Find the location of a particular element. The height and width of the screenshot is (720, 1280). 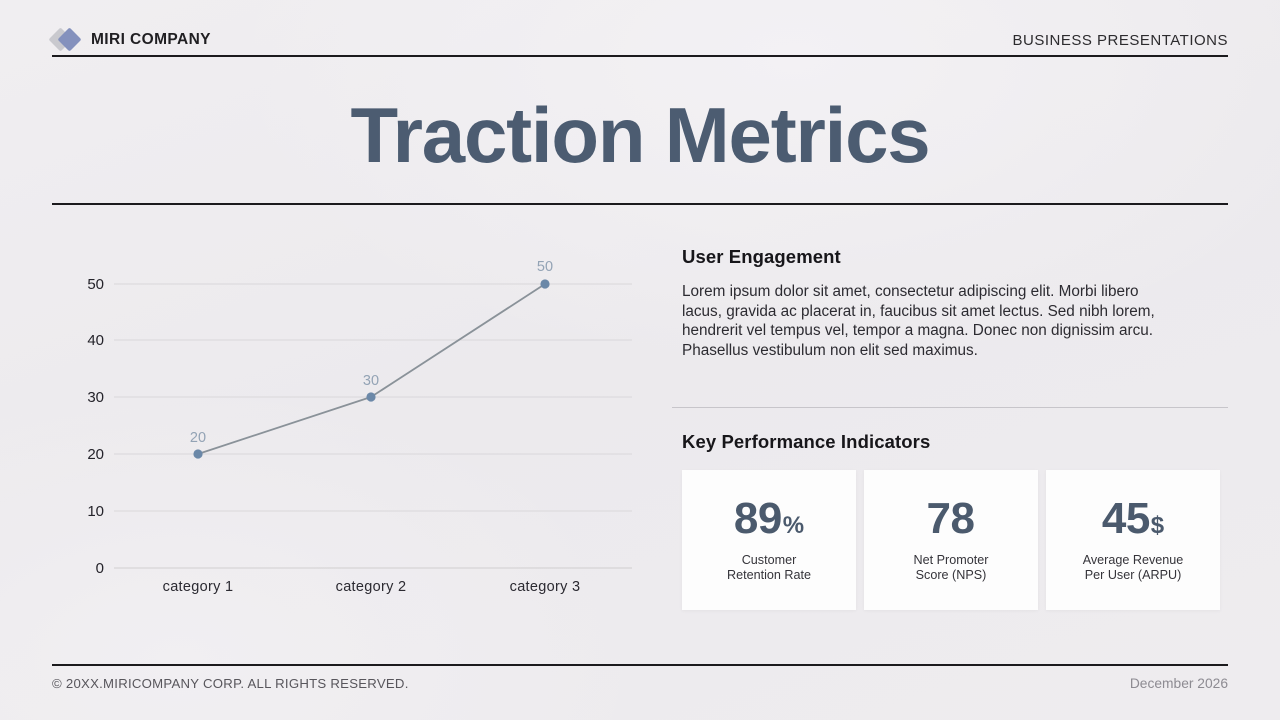

kpi-label-line2: Score (NPS) is located at coordinates (951, 575).